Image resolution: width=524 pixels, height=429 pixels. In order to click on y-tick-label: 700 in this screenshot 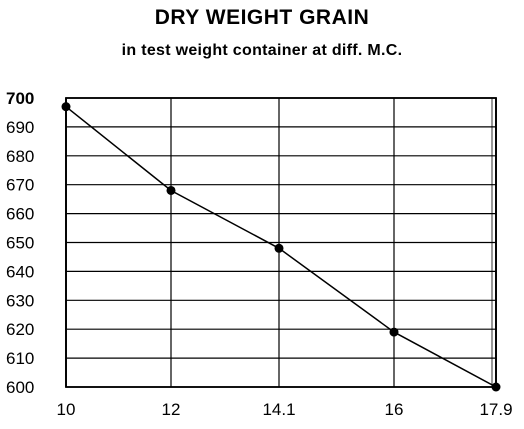, I will do `click(20, 98)`.